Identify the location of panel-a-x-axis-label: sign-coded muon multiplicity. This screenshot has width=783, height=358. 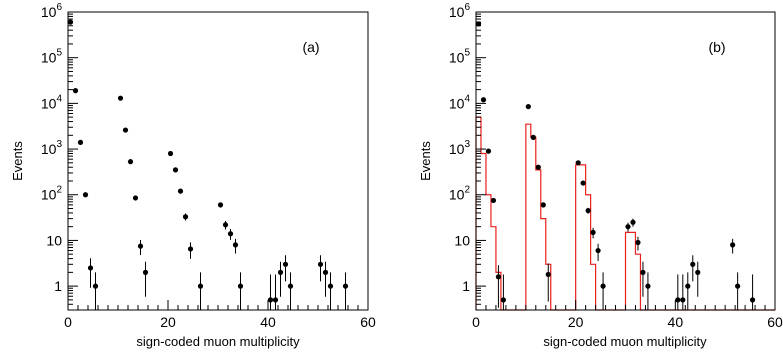
(218, 341).